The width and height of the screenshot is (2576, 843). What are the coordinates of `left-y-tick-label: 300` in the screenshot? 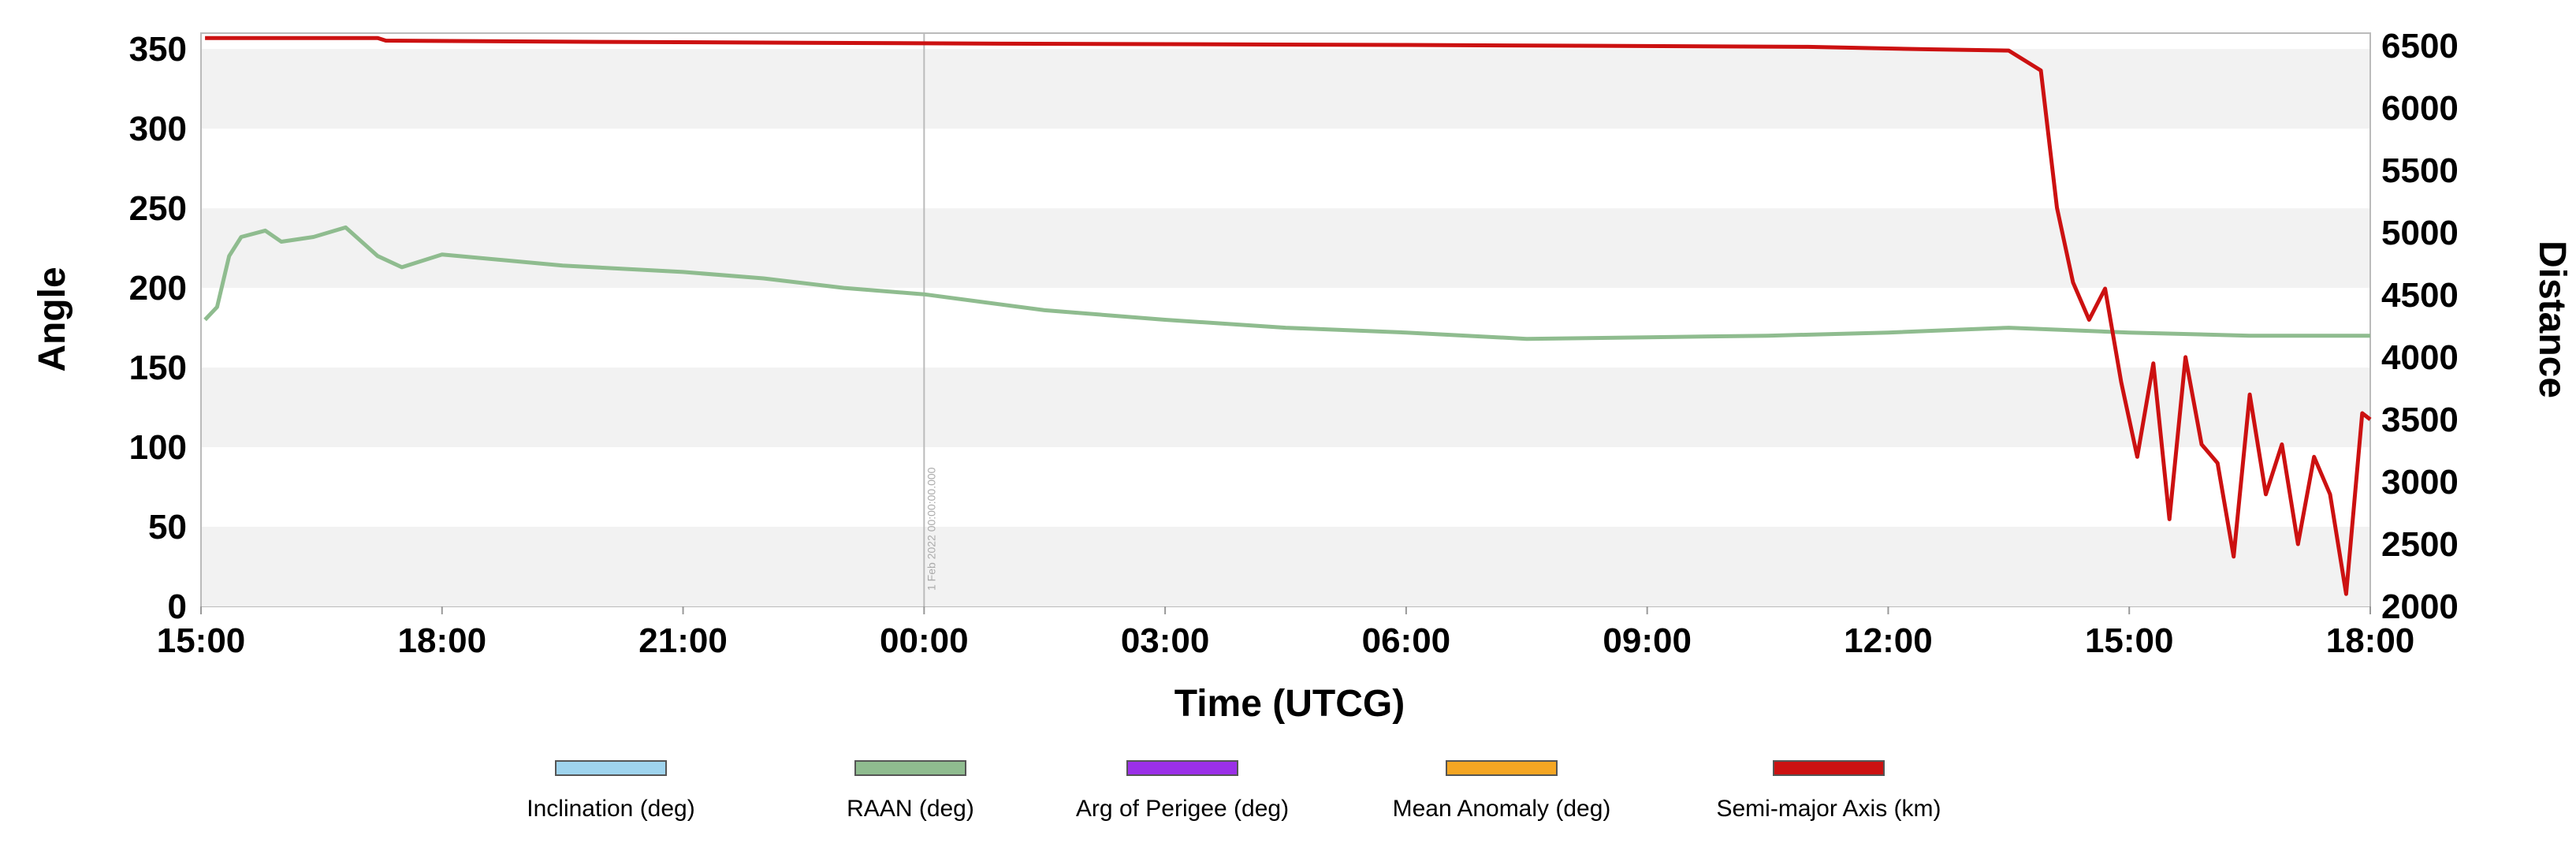 It's located at (158, 129).